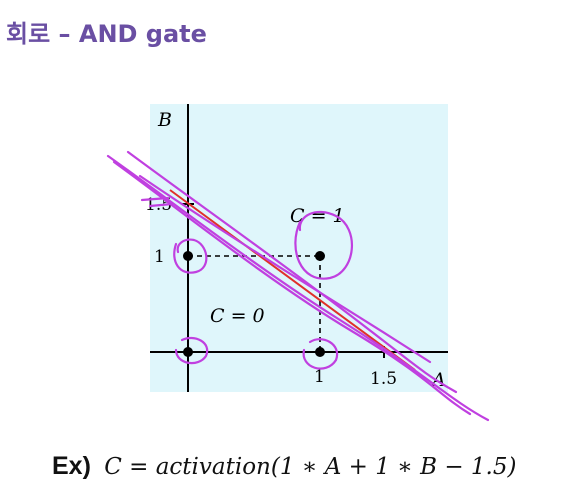 This screenshot has width=576, height=494. I want to click on formula-line: Ex) C = activation(1 ∗ A + 1 ∗ B − 1.5), so click(284, 466).